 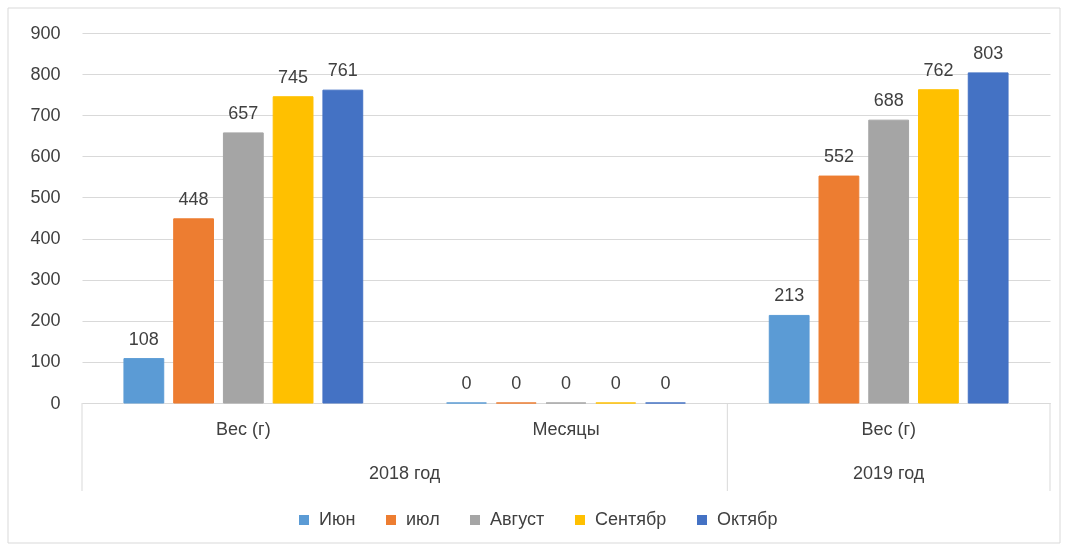 What do you see at coordinates (404, 473) in the screenshot?
I see `text: 2018 год` at bounding box center [404, 473].